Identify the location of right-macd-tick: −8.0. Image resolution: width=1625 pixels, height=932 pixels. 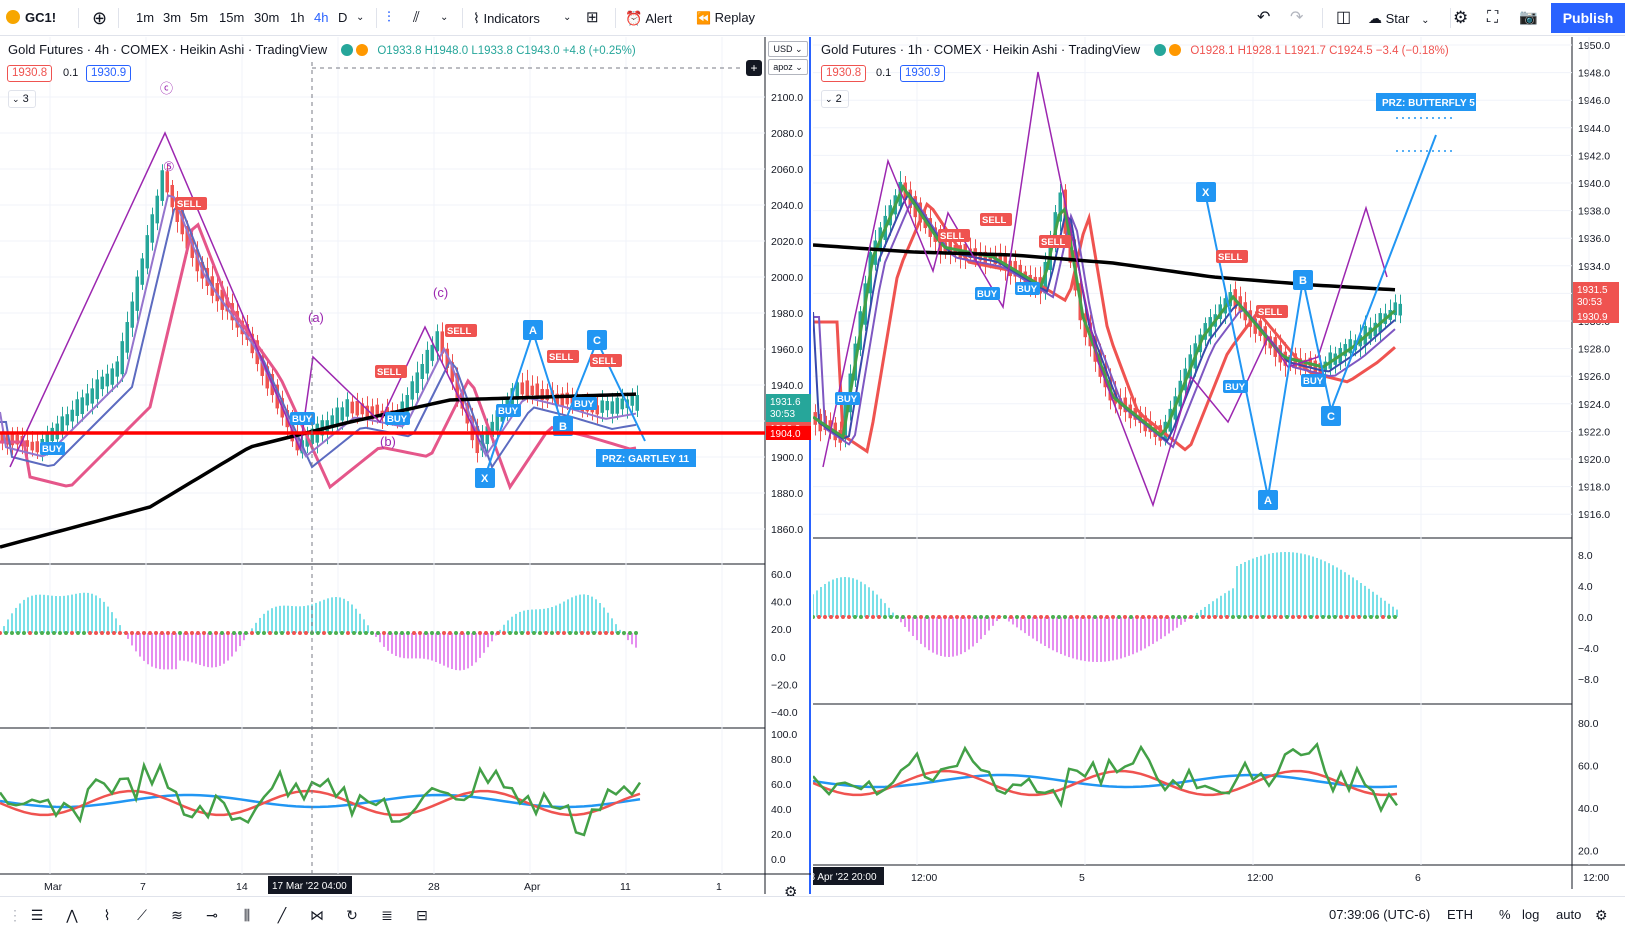
(1588, 680).